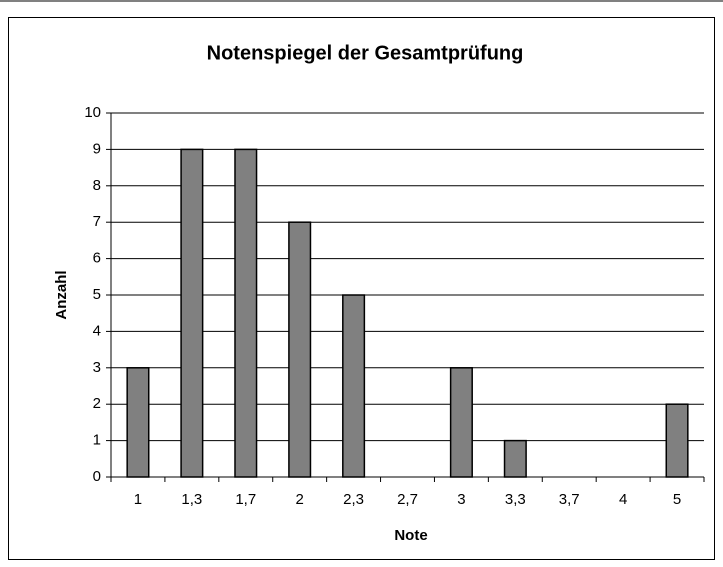  Describe the element at coordinates (97, 185) in the screenshot. I see `y-tick-label: 8` at that location.